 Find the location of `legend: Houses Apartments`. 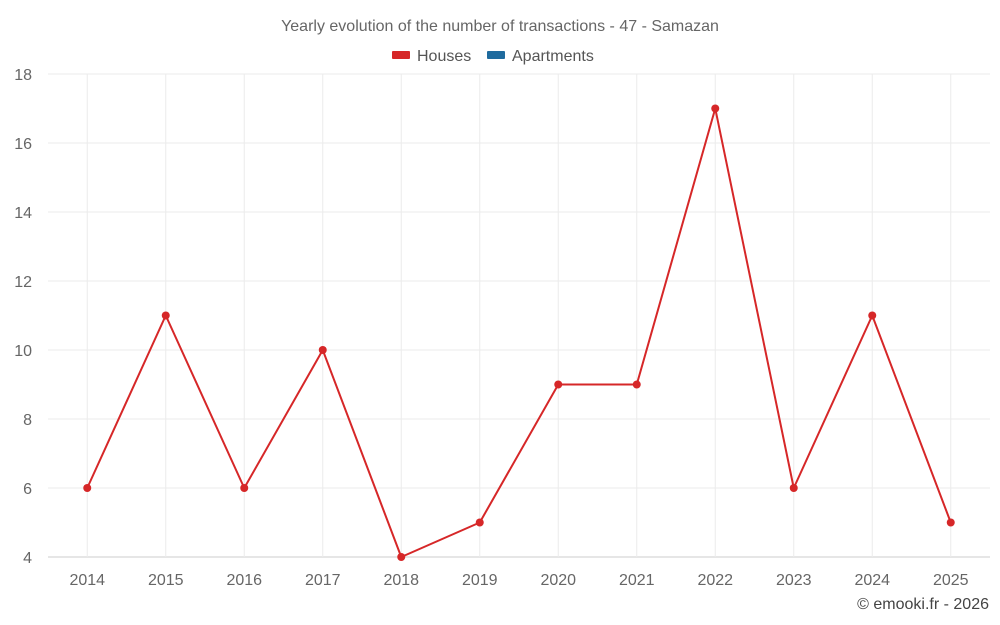

legend: Houses Apartments is located at coordinates (493, 56).